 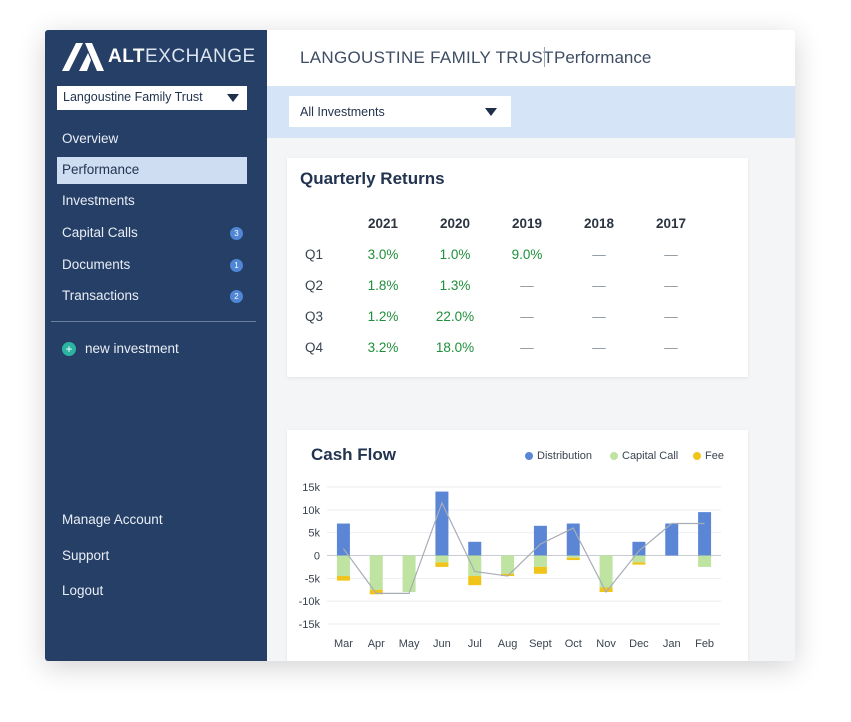 What do you see at coordinates (86, 555) in the screenshot?
I see `support-link: Support` at bounding box center [86, 555].